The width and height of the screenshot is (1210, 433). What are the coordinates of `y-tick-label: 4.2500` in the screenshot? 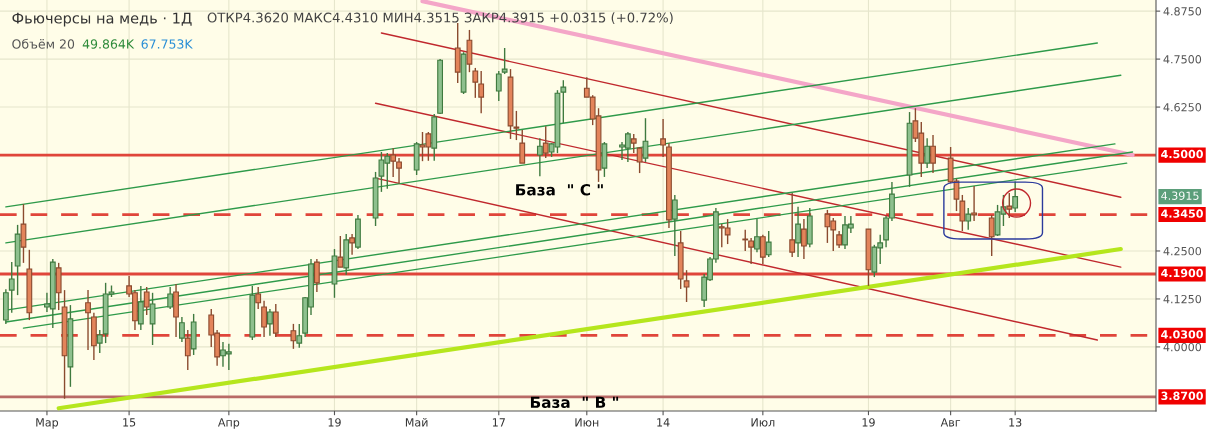 It's located at (1182, 251).